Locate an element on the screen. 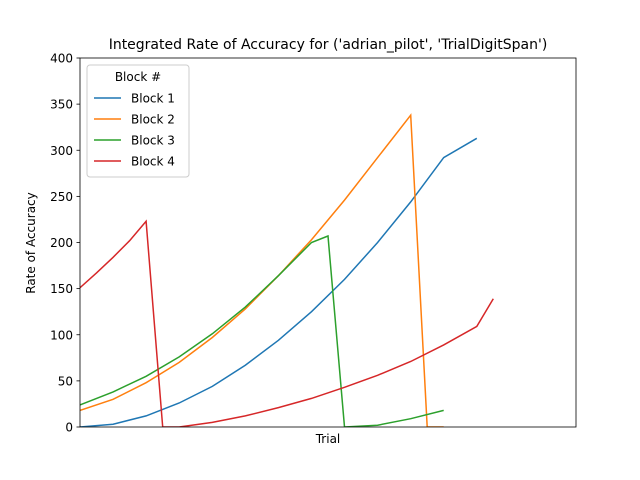  legend: Block # Block 1 Block 2 Block 3 Block 4 is located at coordinates (138, 121).